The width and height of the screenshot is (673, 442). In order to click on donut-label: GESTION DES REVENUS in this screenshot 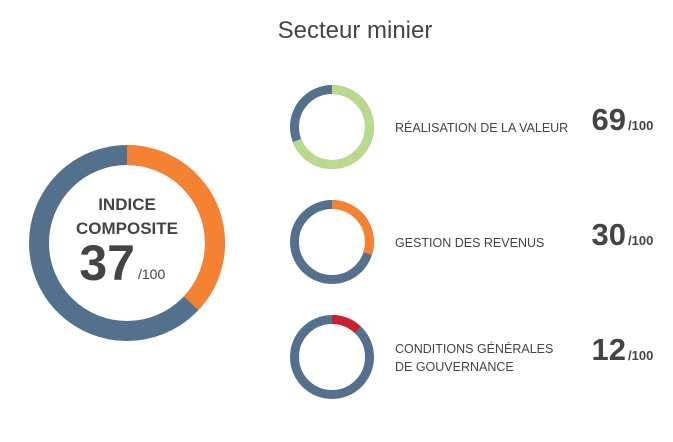, I will do `click(469, 243)`.